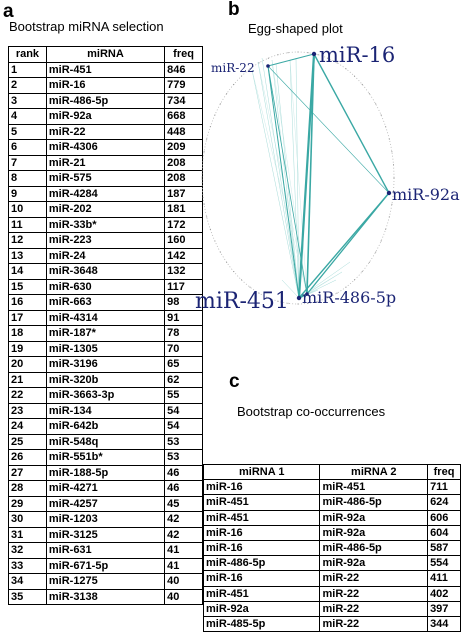 This screenshot has height=632, width=472. I want to click on table-row: miR-451 miR-92a 606, so click(331, 517).